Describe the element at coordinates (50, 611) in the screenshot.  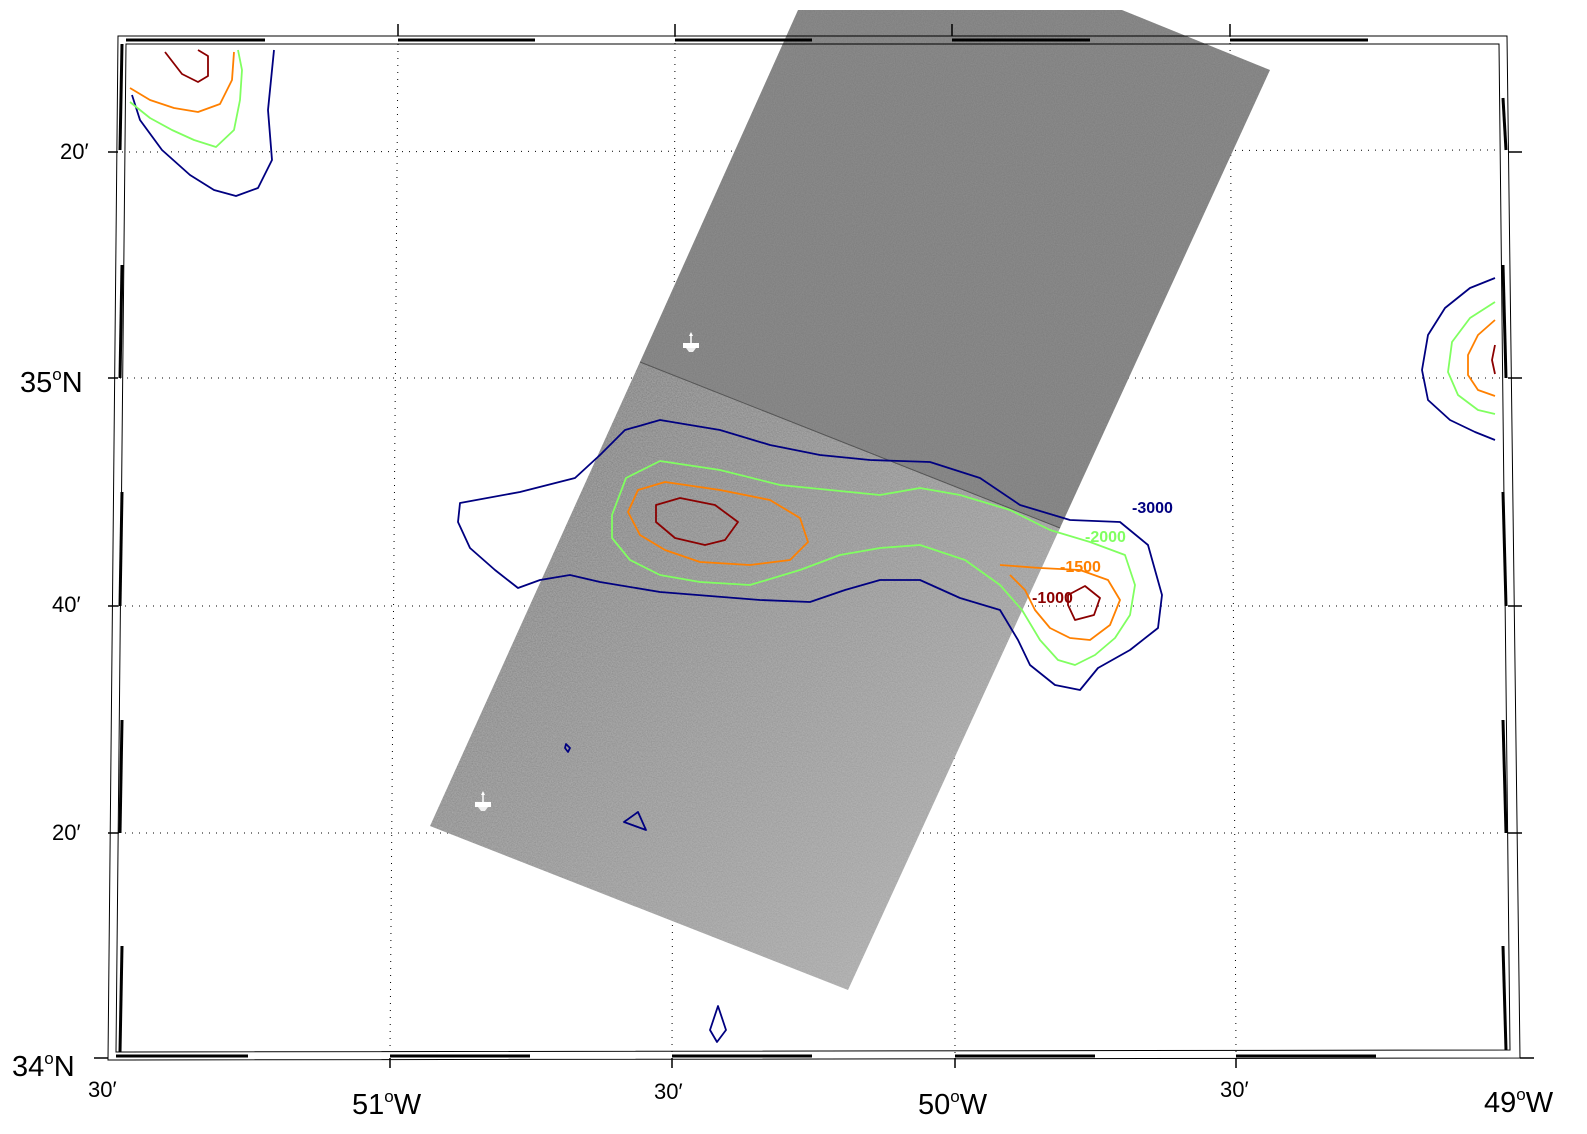
I see `latitude-labels: 34oN 20′ 40′ 35oN 20′` at that location.